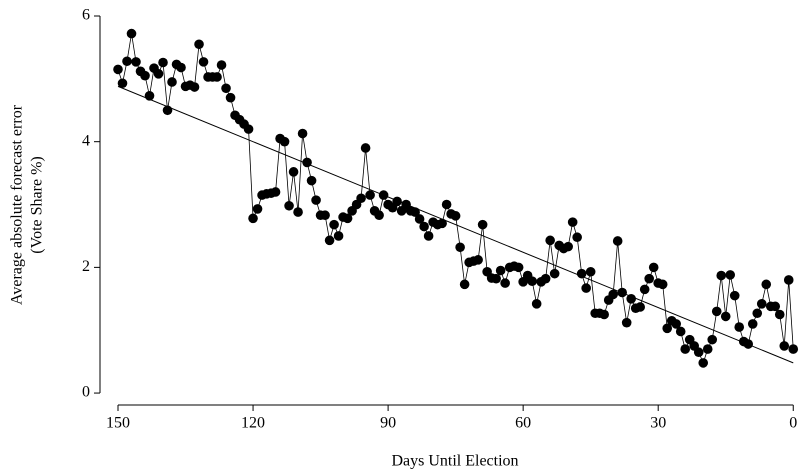  What do you see at coordinates (86, 266) in the screenshot?
I see `y-tick-label: 2` at bounding box center [86, 266].